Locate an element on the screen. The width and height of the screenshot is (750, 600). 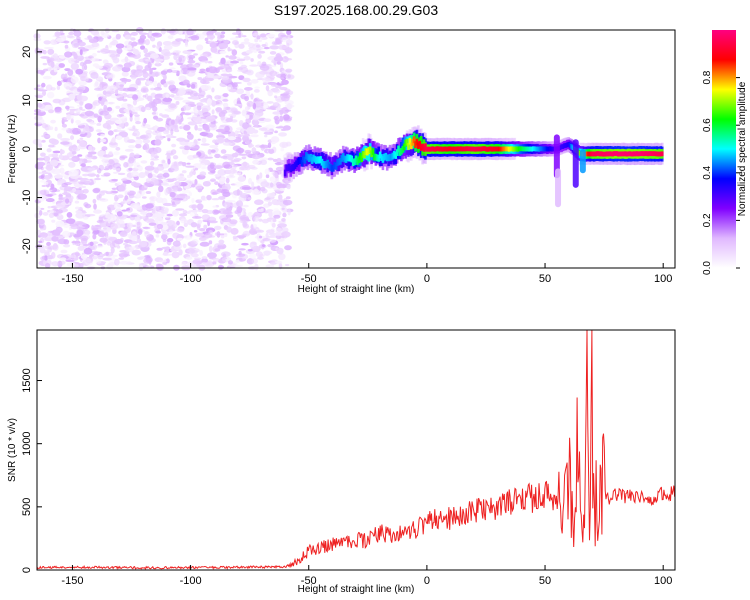
colorbar-tick-label: 0.0 is located at coordinates (707, 268).